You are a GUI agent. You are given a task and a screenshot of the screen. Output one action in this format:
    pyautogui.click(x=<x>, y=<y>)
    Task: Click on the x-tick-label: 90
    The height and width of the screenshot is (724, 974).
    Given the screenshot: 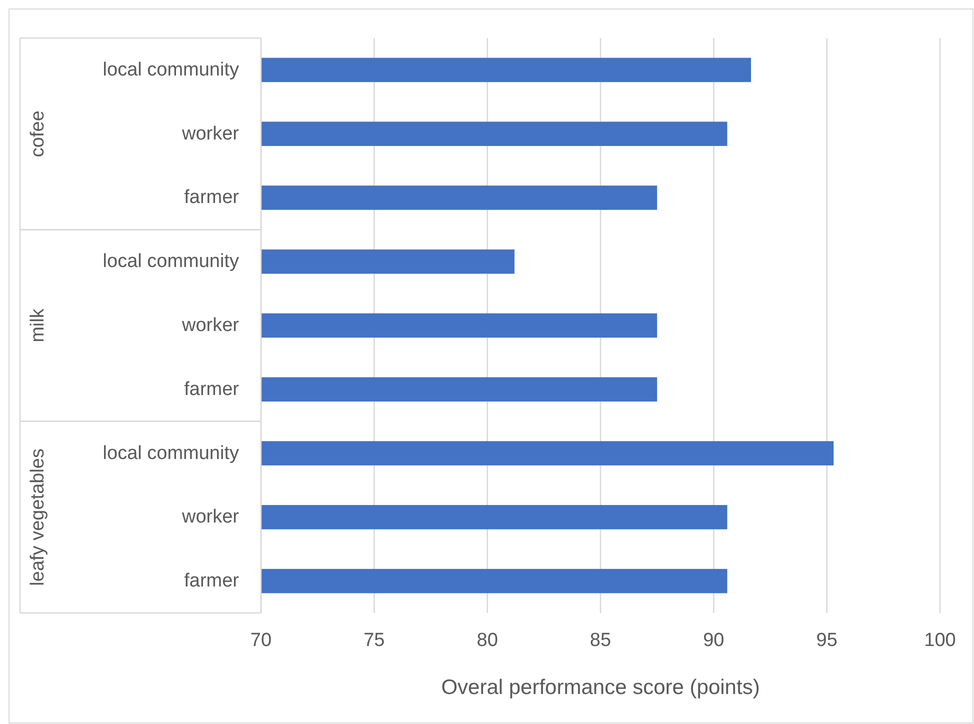 What is the action you would take?
    pyautogui.click(x=713, y=640)
    